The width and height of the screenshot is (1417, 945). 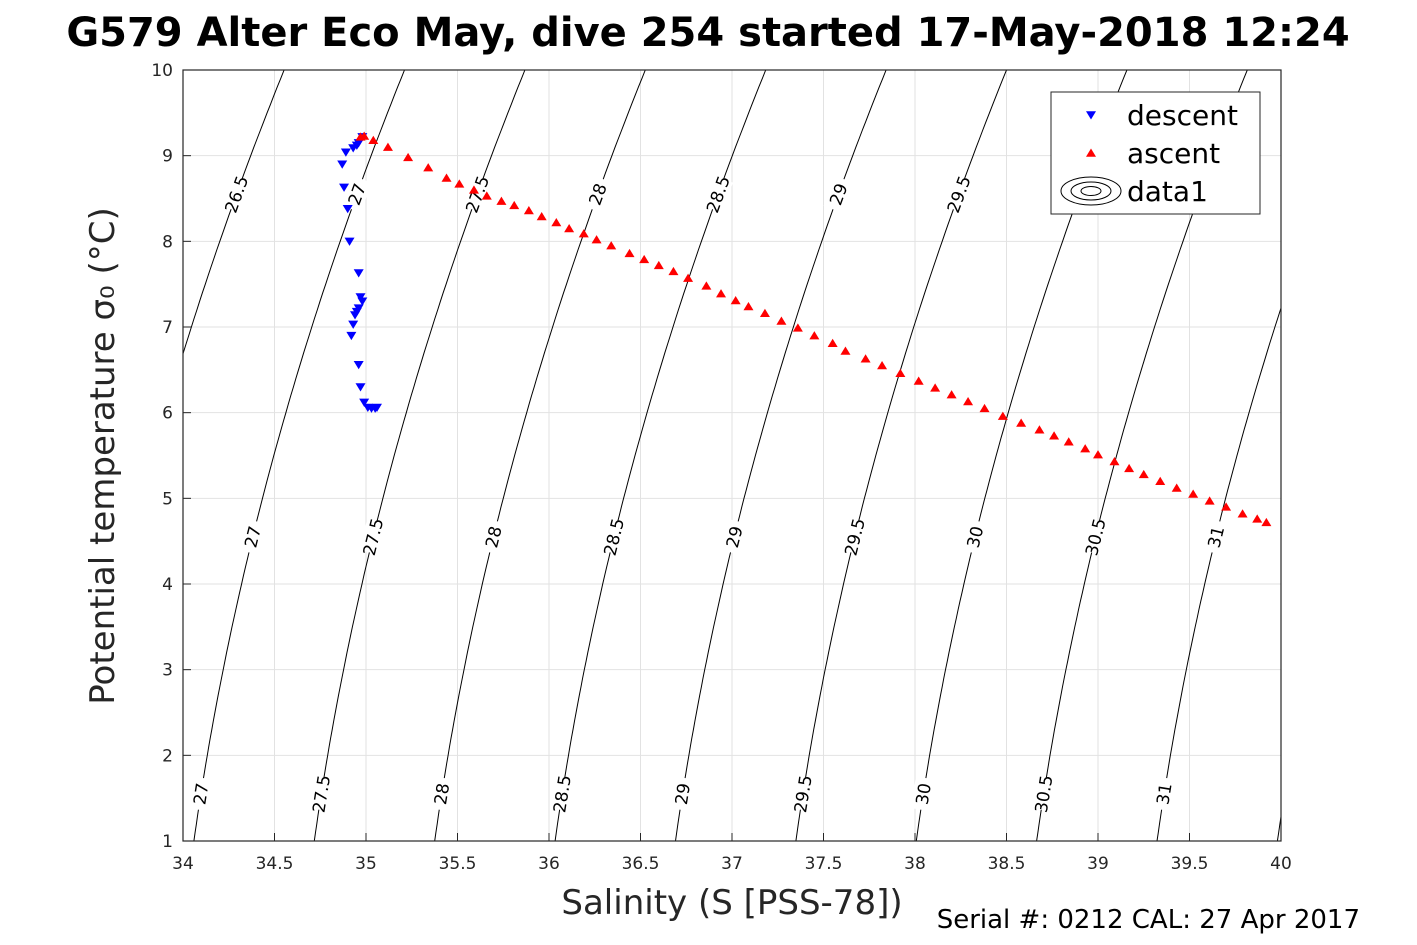 What do you see at coordinates (167, 499) in the screenshot?
I see `y-tick-label: 5` at bounding box center [167, 499].